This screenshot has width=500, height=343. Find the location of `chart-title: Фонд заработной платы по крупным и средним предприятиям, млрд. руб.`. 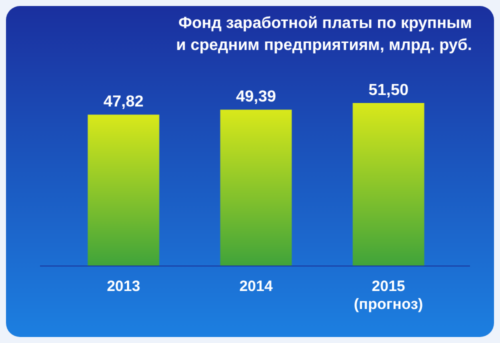

chart-title: Фонд заработной платы по крупным и средним предприятиям, млрд. руб. is located at coordinates (324, 34).